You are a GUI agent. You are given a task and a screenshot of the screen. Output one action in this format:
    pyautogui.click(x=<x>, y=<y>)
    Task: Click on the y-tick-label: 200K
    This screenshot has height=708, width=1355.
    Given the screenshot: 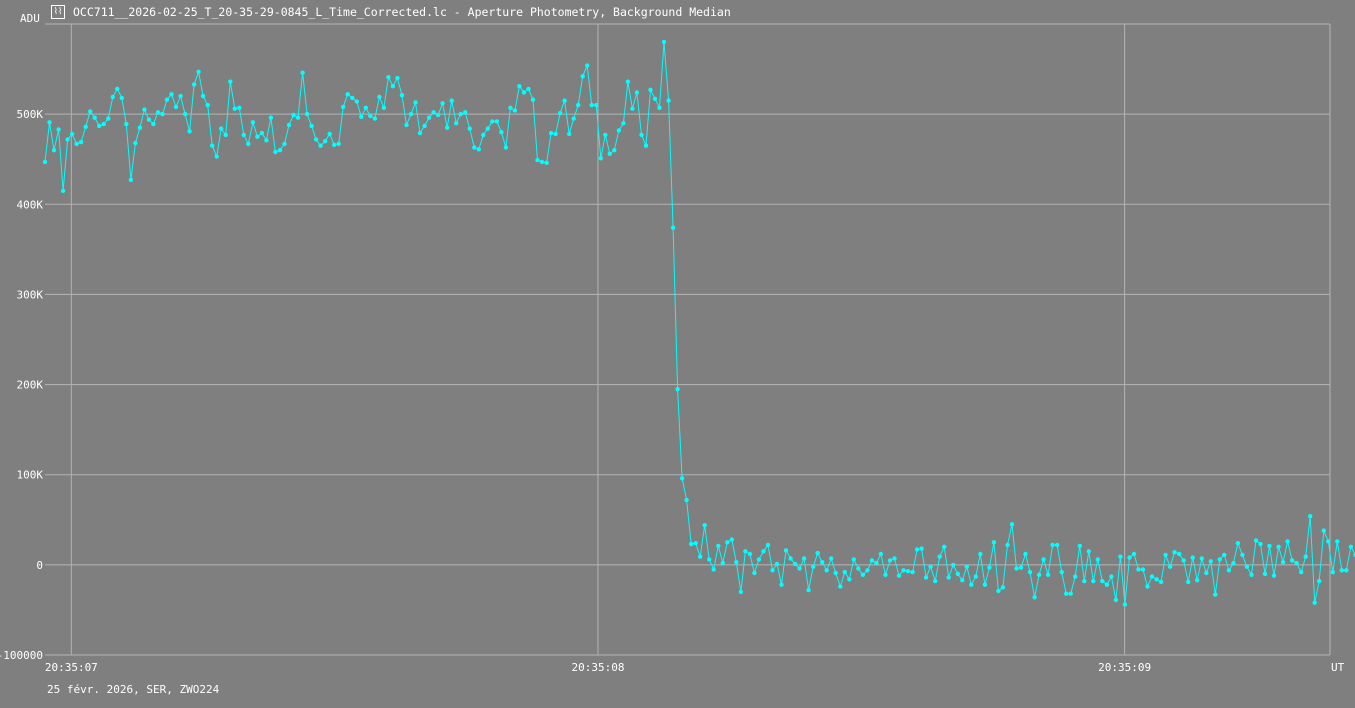 What is the action you would take?
    pyautogui.click(x=30, y=385)
    